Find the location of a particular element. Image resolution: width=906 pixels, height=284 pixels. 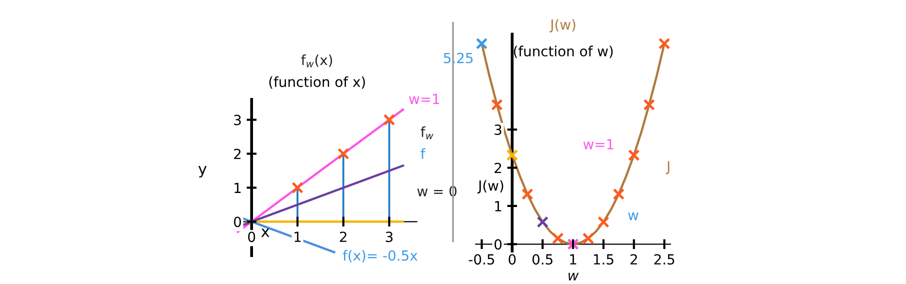

x-tick-label: 3 is located at coordinates (389, 237).